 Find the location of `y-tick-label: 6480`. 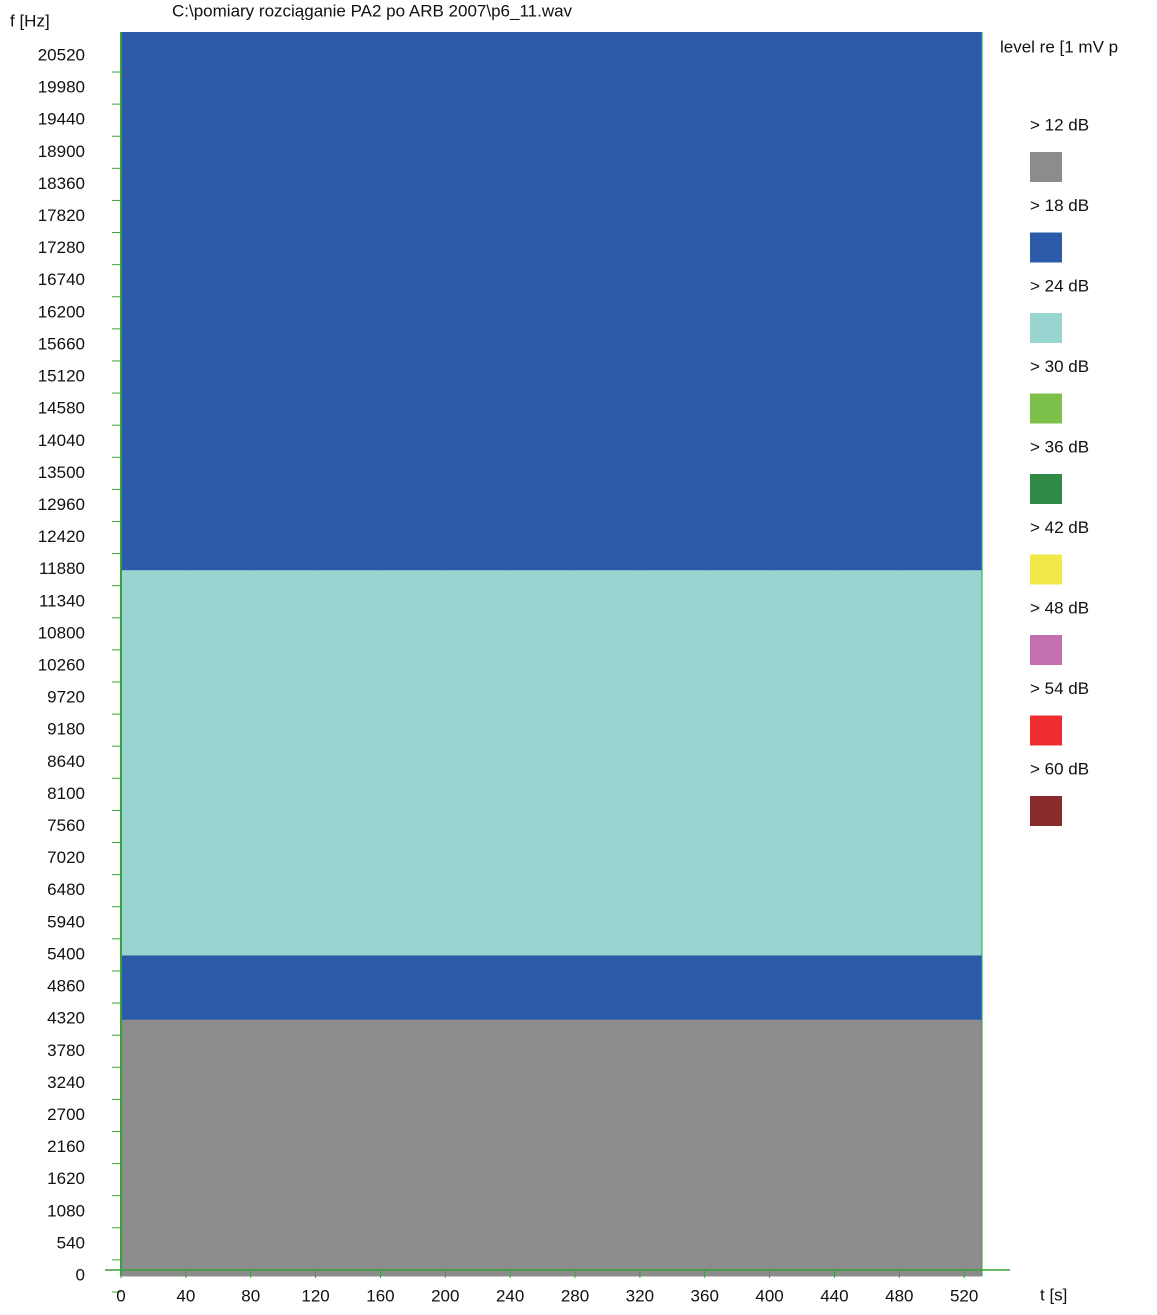

y-tick-label: 6480 is located at coordinates (66, 889).